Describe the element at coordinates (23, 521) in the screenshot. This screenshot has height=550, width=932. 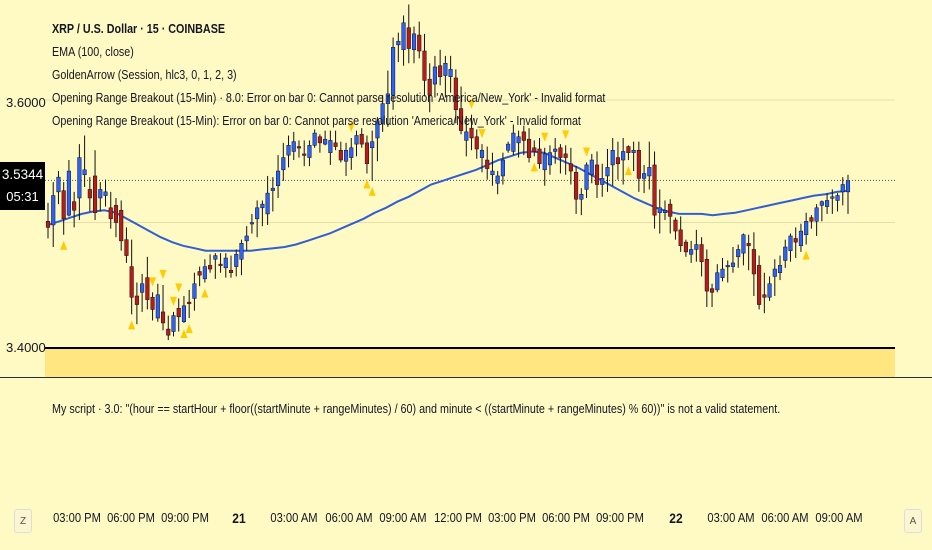
I see `timezone-button: Z` at that location.